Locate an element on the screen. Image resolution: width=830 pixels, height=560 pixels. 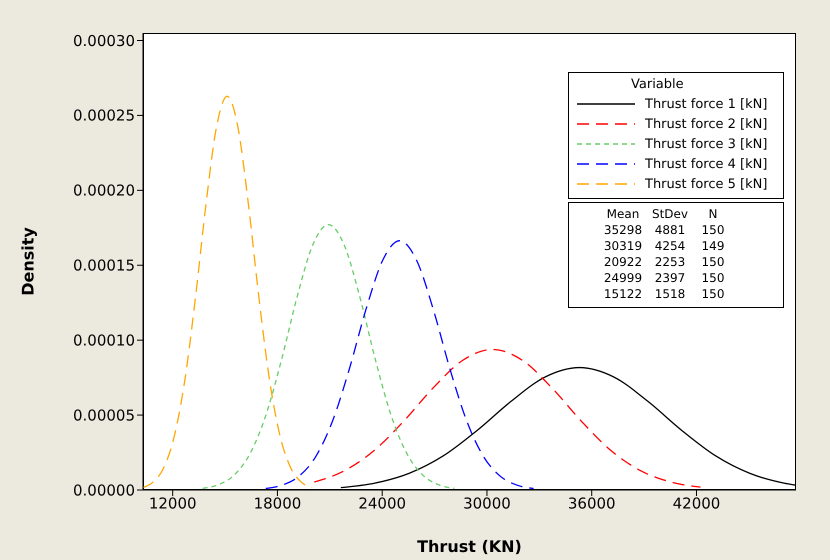
x-axis-title: Thrust (KN) is located at coordinates (469, 546).